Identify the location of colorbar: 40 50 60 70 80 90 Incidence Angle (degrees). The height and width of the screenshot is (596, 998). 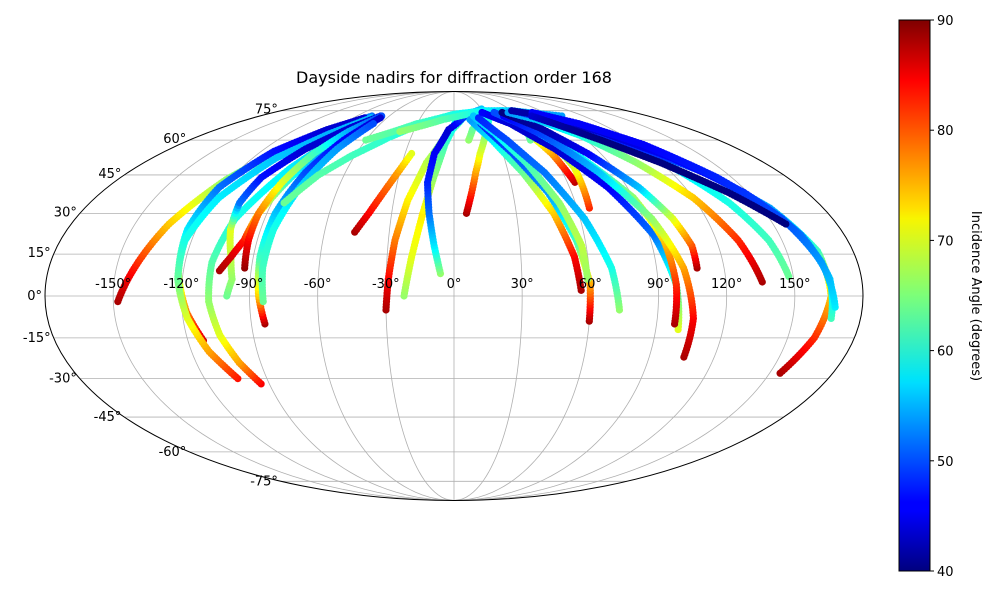
(940, 297).